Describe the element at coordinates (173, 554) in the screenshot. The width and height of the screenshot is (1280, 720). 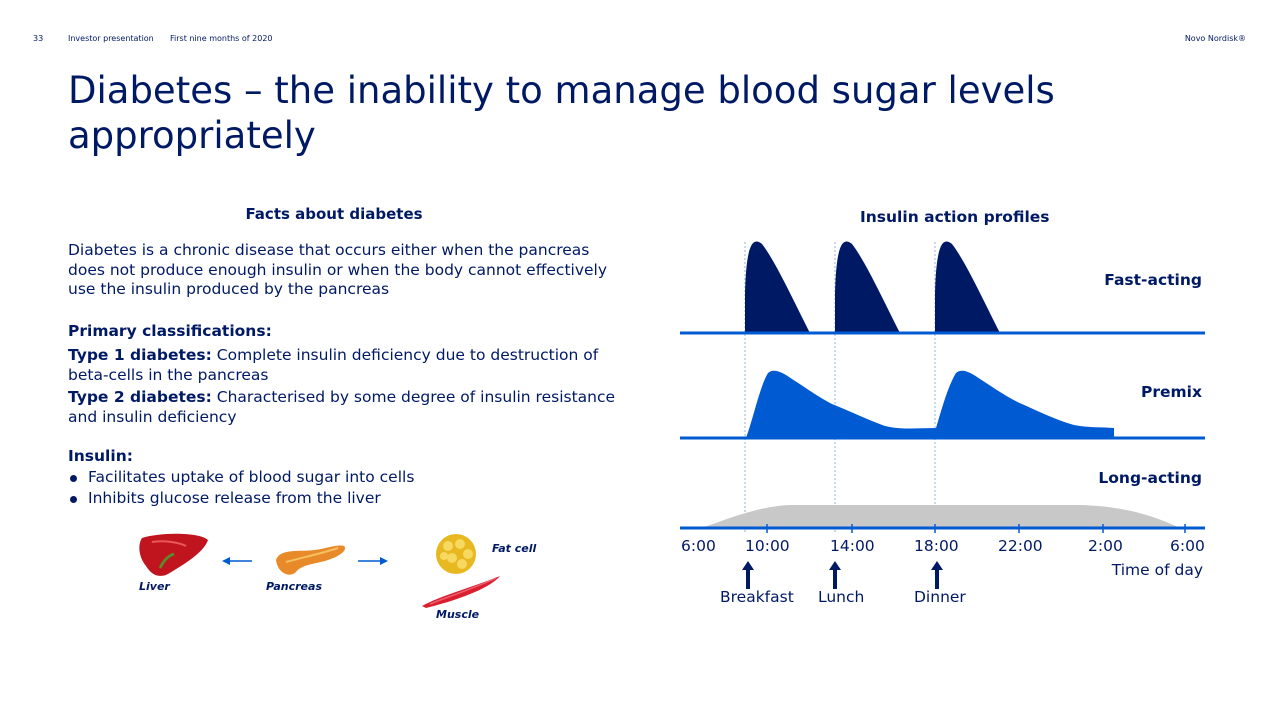
I see `liver-icon` at that location.